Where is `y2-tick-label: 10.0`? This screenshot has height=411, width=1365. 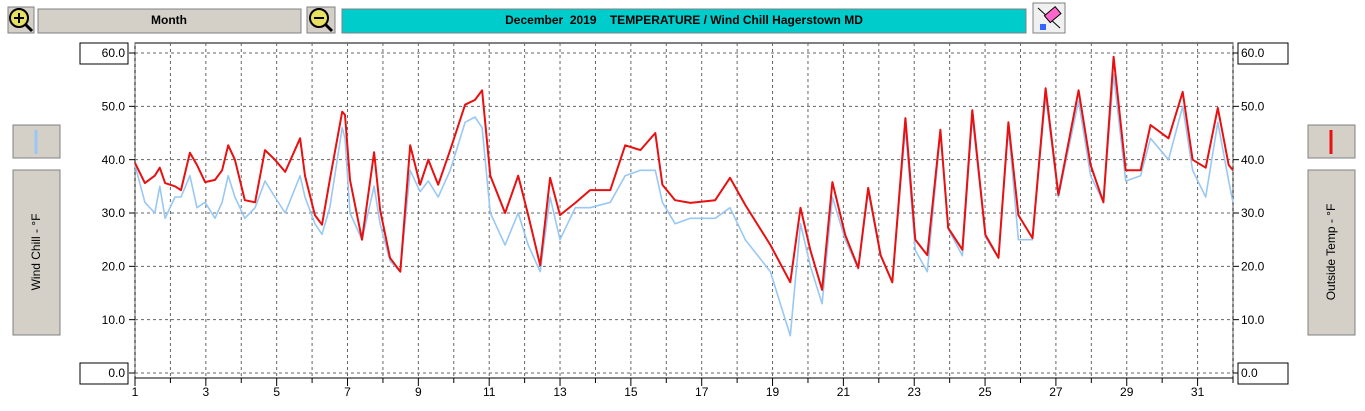 y2-tick-label: 10.0 is located at coordinates (1253, 320).